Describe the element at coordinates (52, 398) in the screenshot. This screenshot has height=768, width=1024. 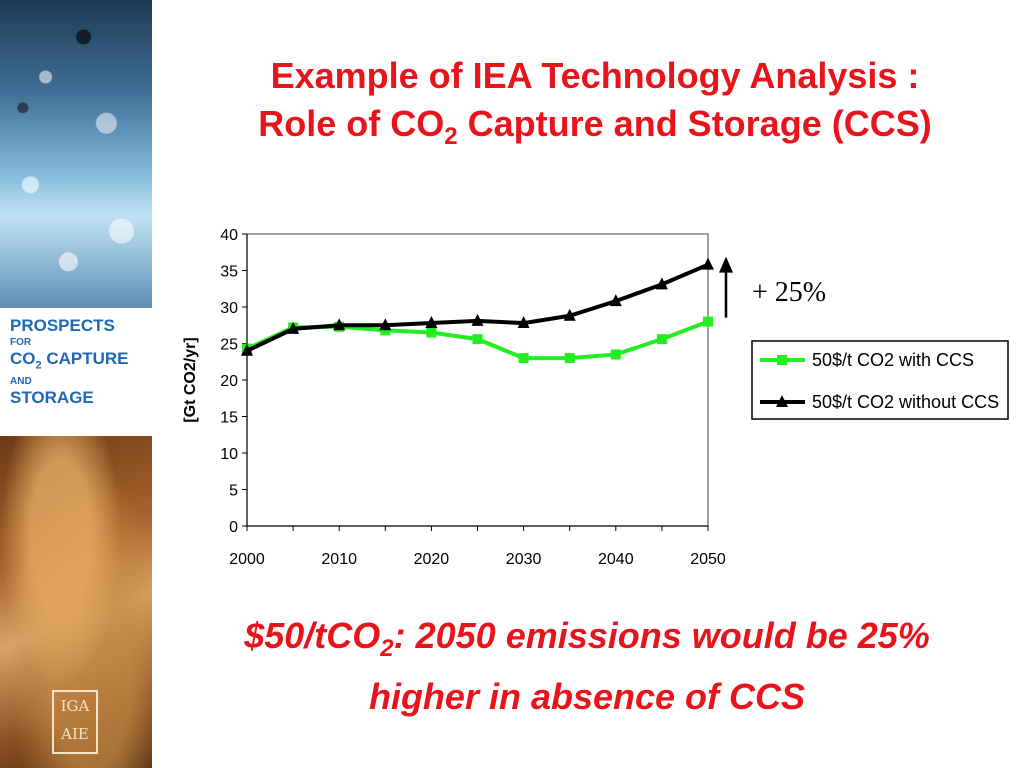
I see `sidebar-storage: STORAGE` at that location.